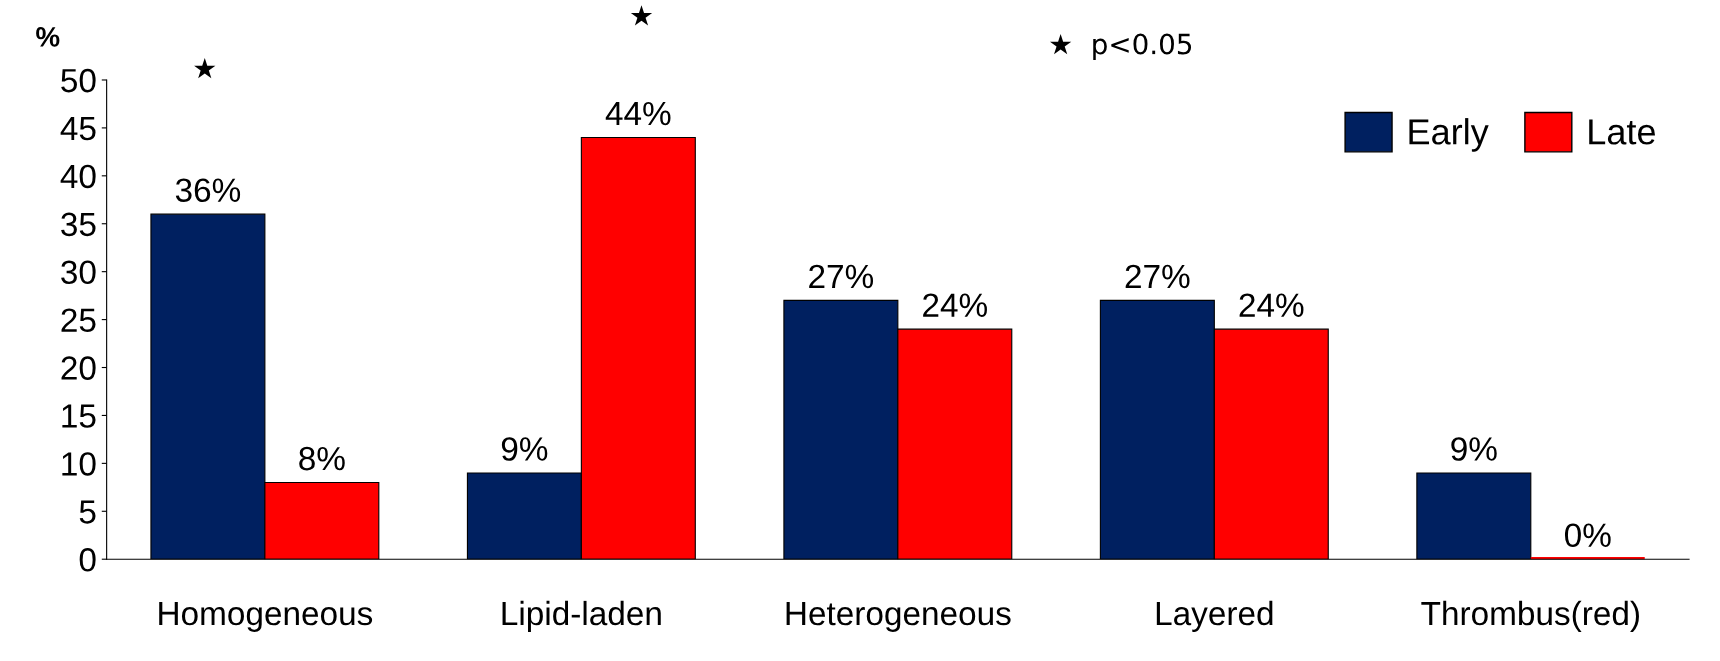 The width and height of the screenshot is (1720, 661). Describe the element at coordinates (78, 129) in the screenshot. I see `y-tick-label: 45` at that location.